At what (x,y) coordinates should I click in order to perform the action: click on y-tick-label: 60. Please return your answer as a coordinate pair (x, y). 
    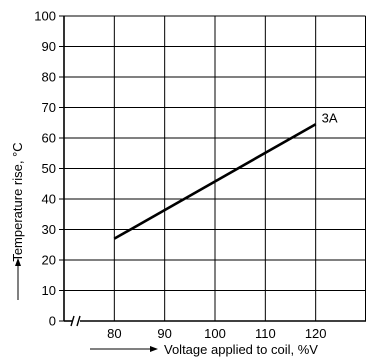
    Looking at the image, I should click on (49, 138).